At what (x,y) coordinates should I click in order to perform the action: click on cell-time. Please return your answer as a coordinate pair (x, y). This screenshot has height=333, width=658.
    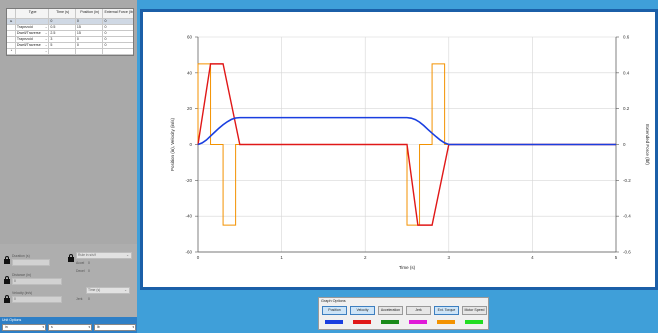
    Looking at the image, I should click on (62, 51).